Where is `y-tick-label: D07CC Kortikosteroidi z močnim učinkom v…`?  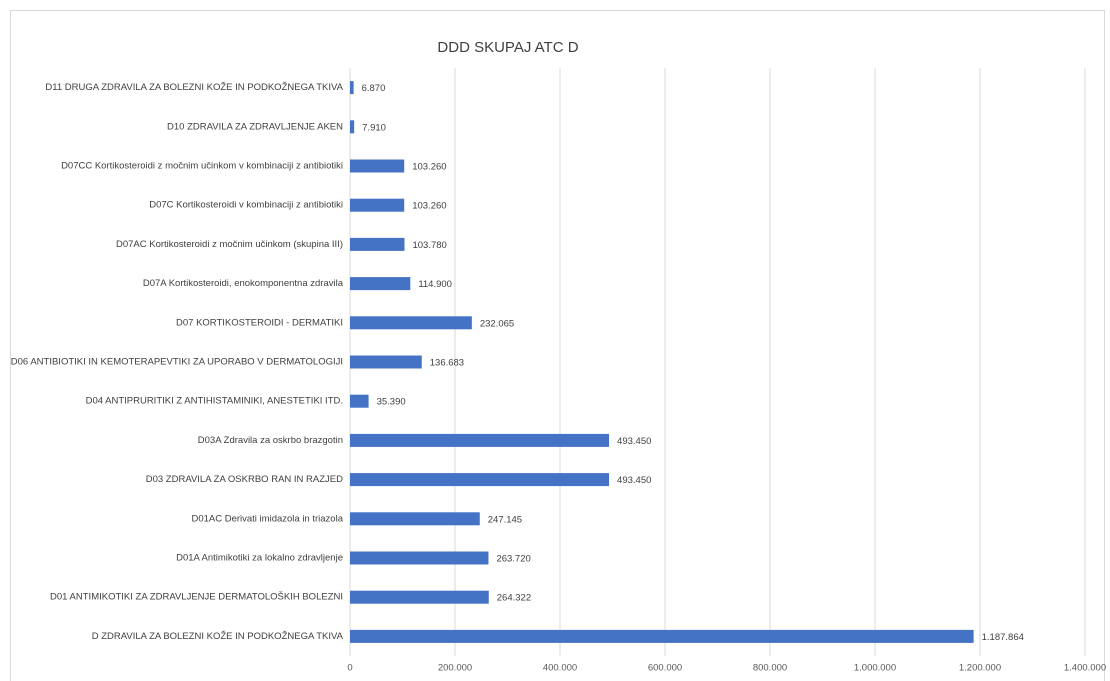 y-tick-label: D07CC Kortikosteroidi z močnim učinkom v… is located at coordinates (202, 166).